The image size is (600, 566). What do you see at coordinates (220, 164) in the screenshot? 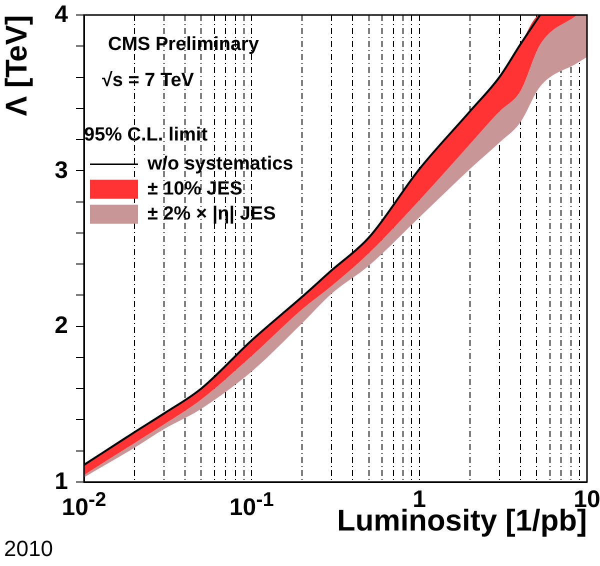
I see `legend-label: w/o systematics` at bounding box center [220, 164].